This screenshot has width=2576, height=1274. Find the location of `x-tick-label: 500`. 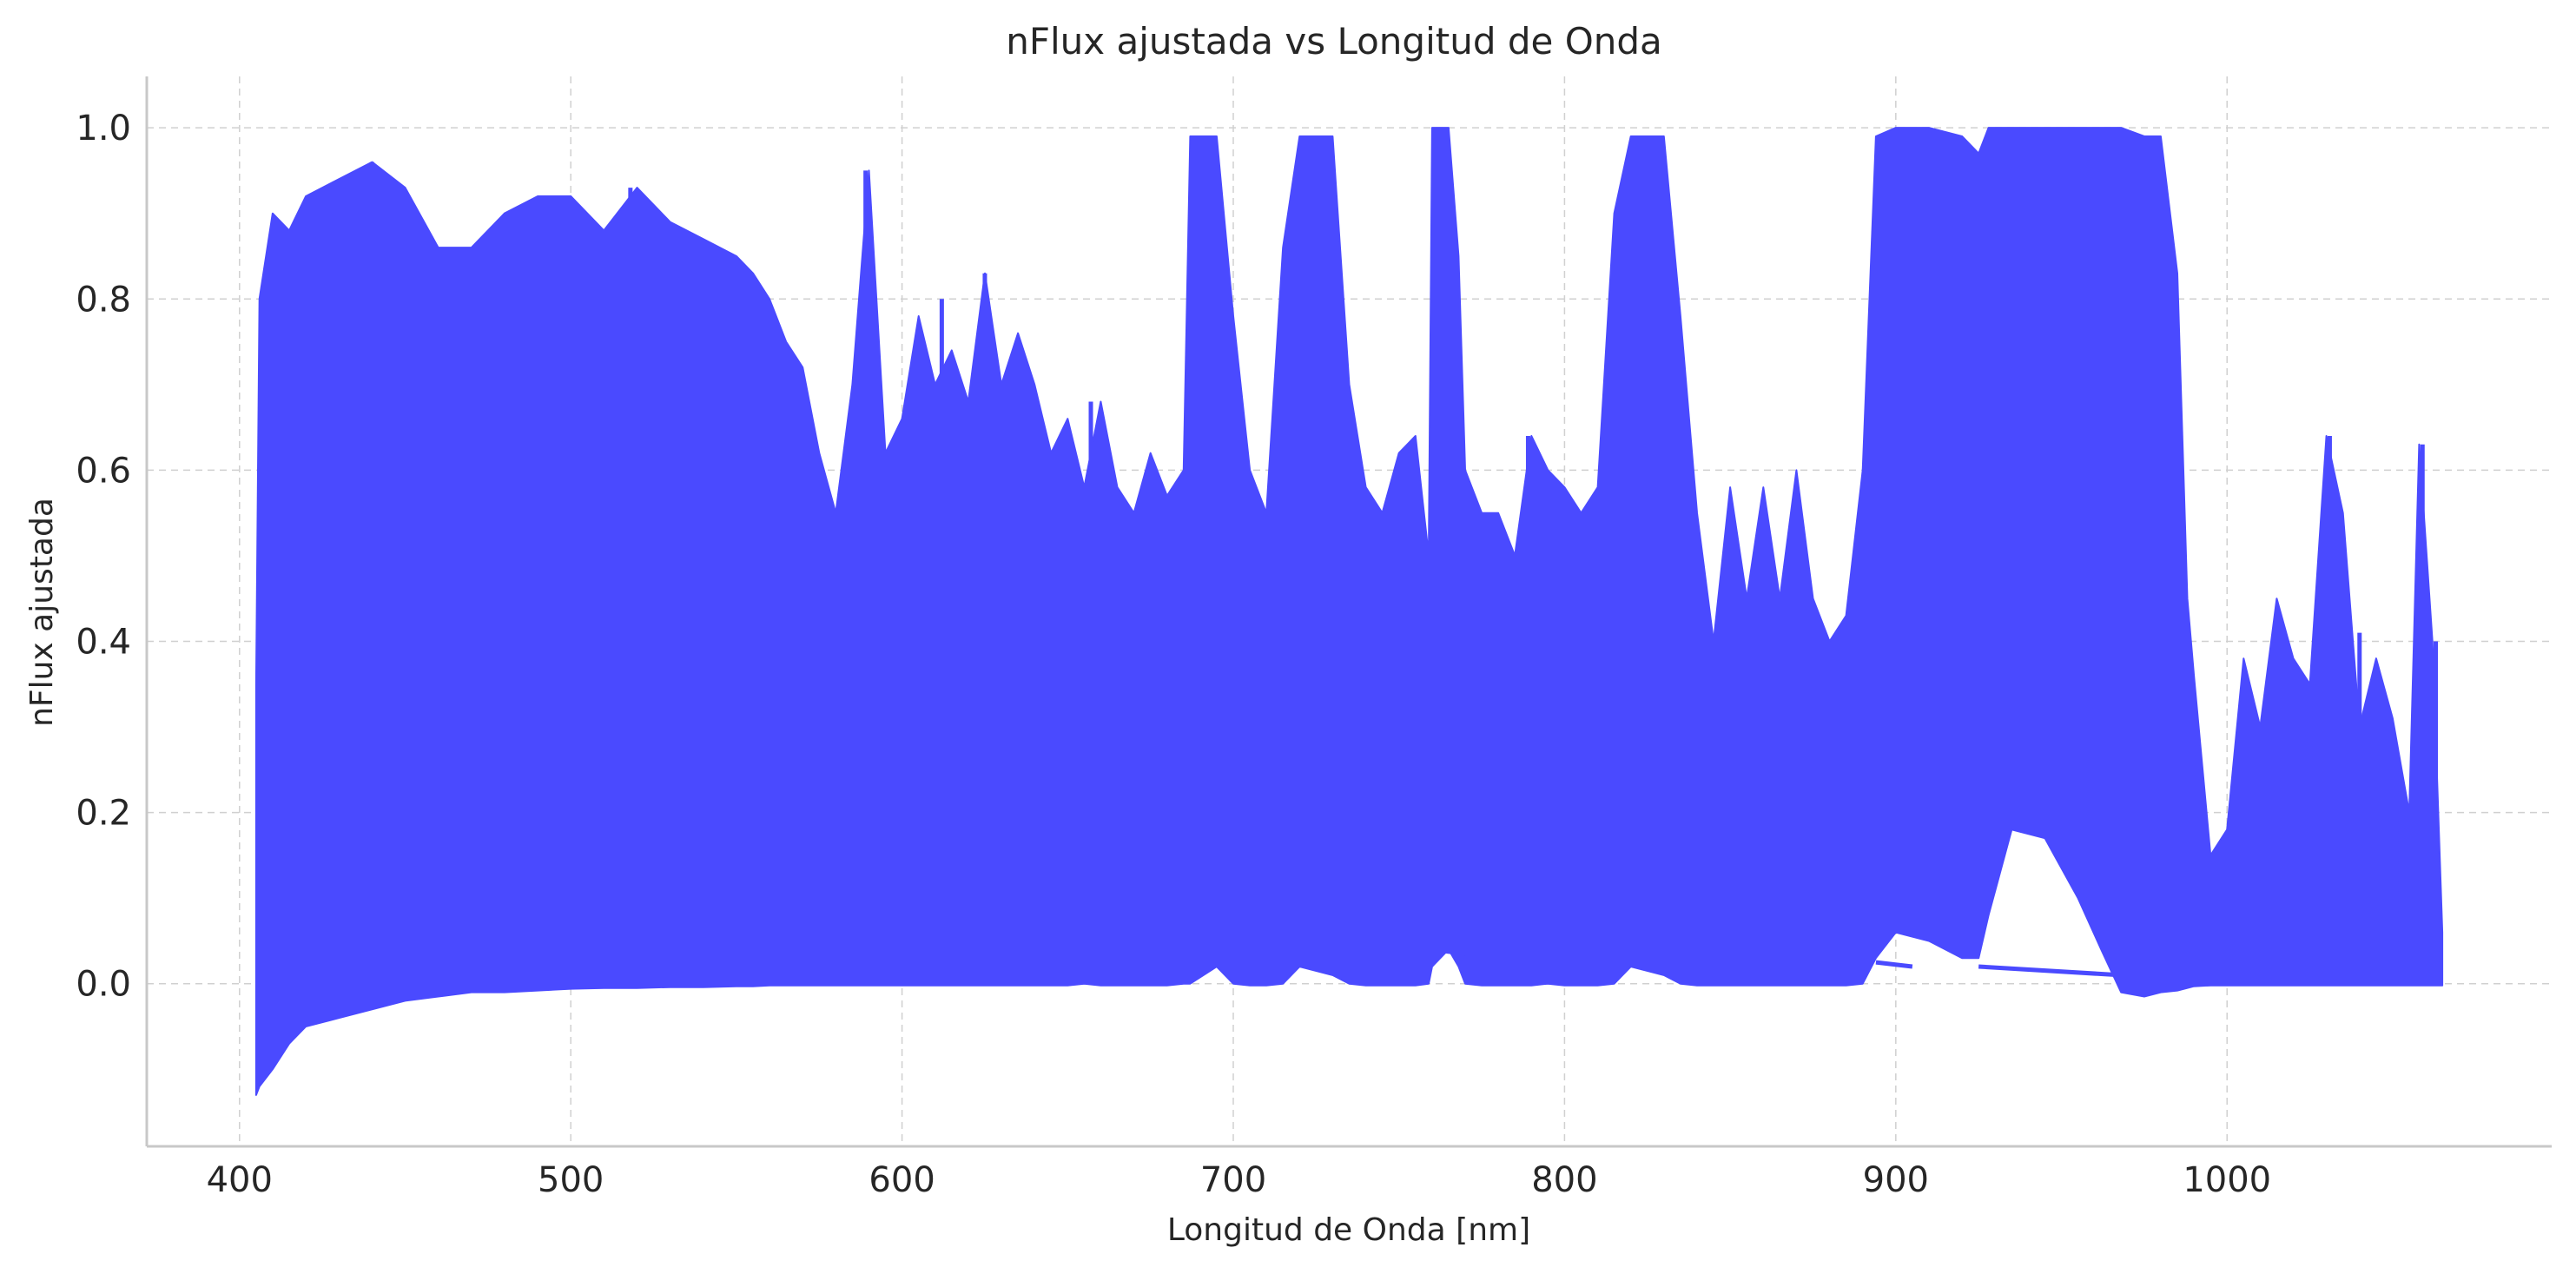

x-tick-label: 500 is located at coordinates (571, 1180).